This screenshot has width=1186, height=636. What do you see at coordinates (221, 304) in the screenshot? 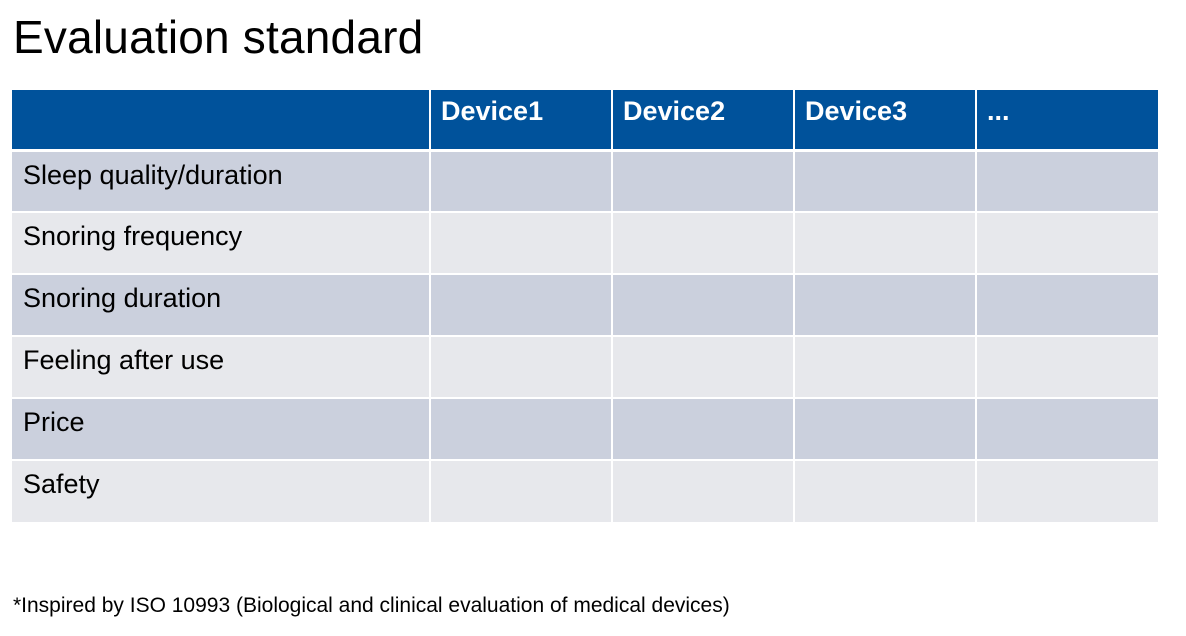
I see `row-label: Snoring duration` at bounding box center [221, 304].